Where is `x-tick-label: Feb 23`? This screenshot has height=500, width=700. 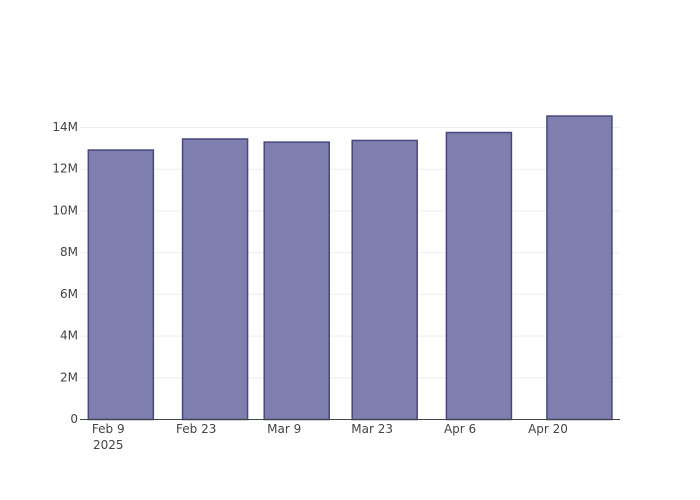
x-tick-label: Feb 23 is located at coordinates (196, 429).